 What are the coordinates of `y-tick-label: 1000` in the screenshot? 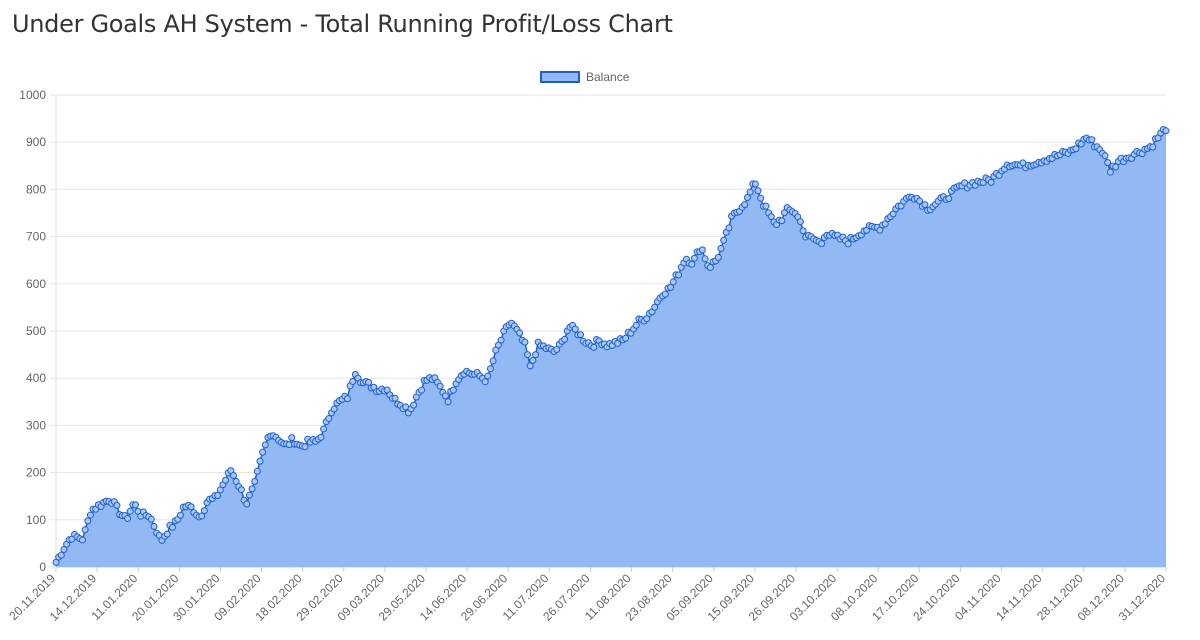 It's located at (32, 95).